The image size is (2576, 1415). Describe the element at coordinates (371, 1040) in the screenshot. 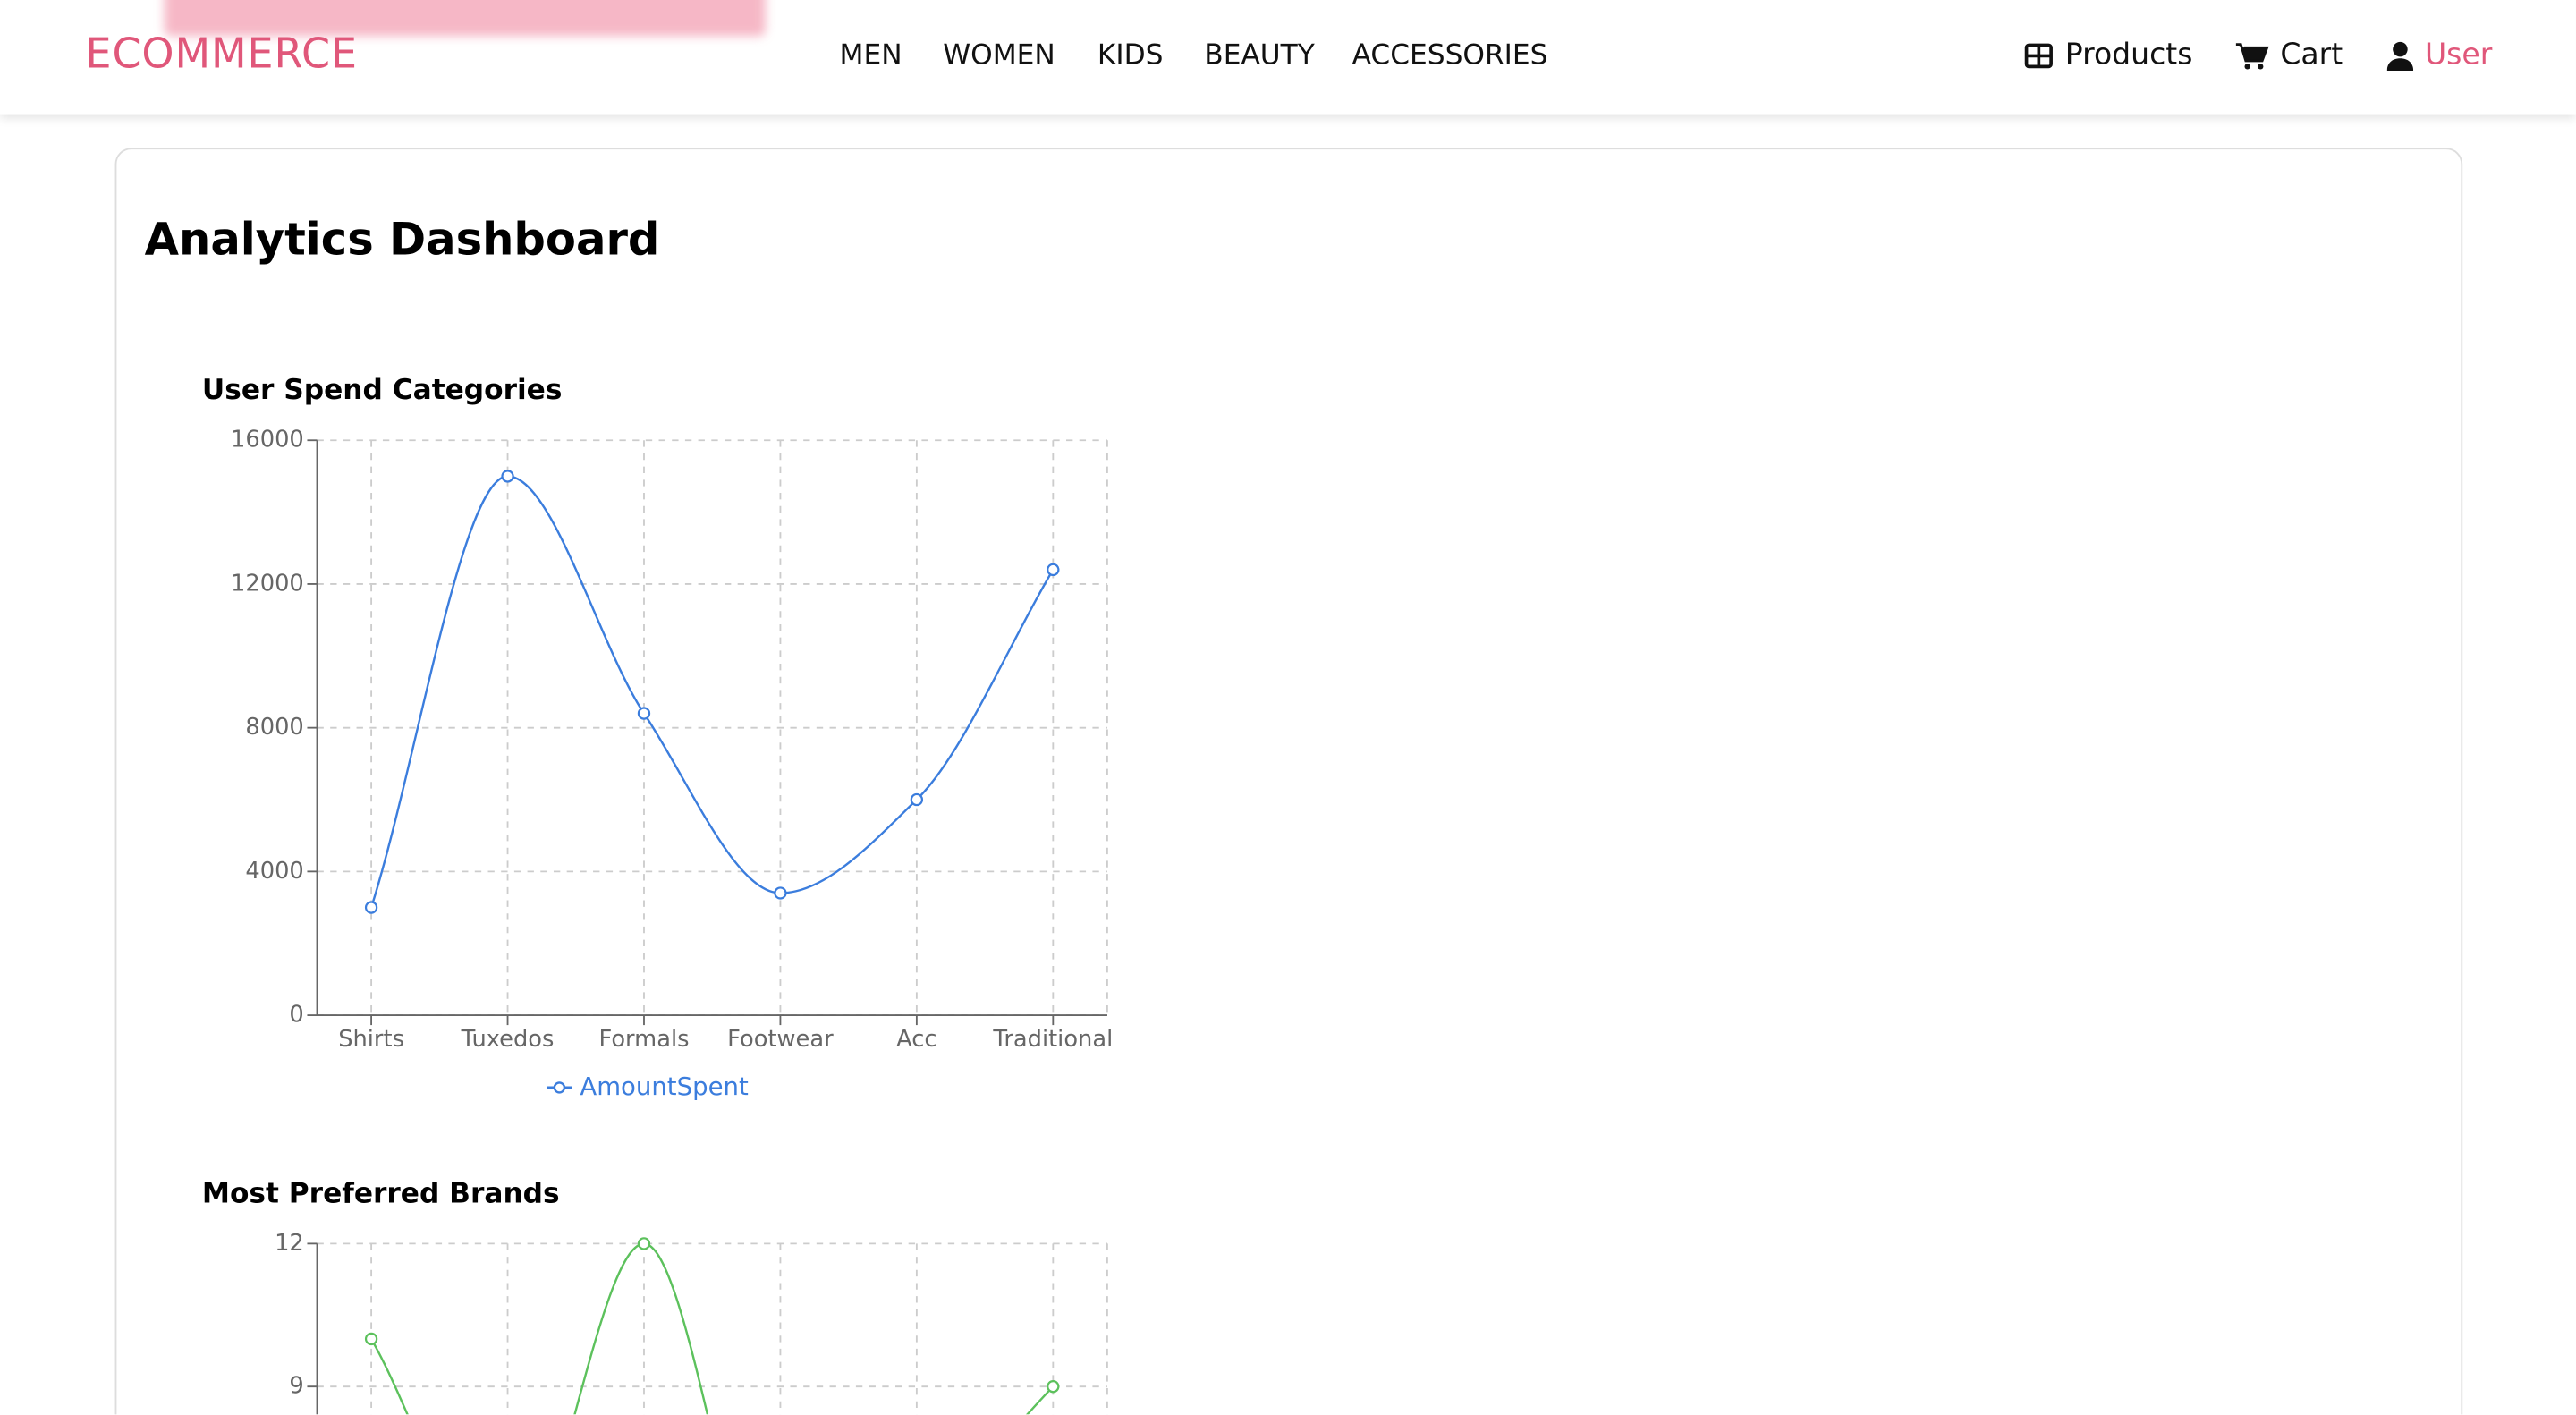

I see `x-tick-label: Shirts` at that location.